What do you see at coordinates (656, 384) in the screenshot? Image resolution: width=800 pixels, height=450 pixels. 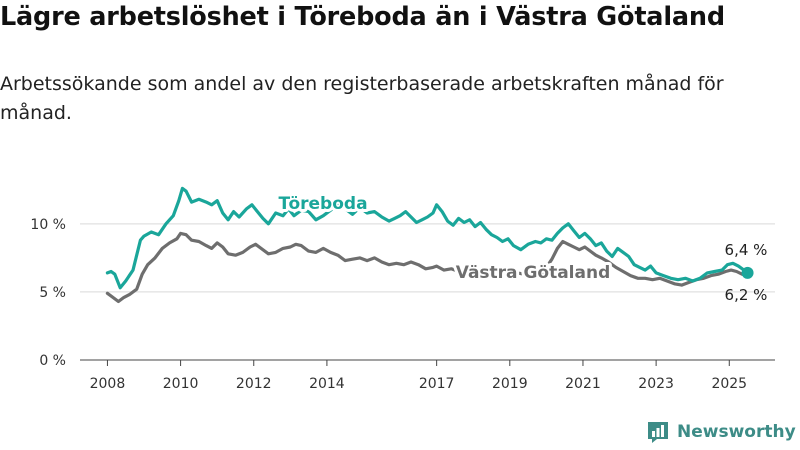 I see `x-tick-label: 2023` at bounding box center [656, 384].